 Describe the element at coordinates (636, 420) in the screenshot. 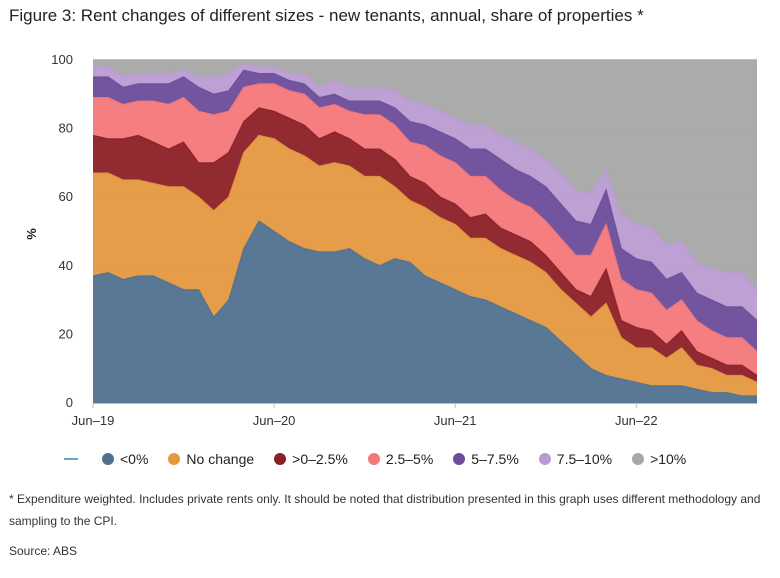

I see `x-tick-label: Jun–22` at that location.